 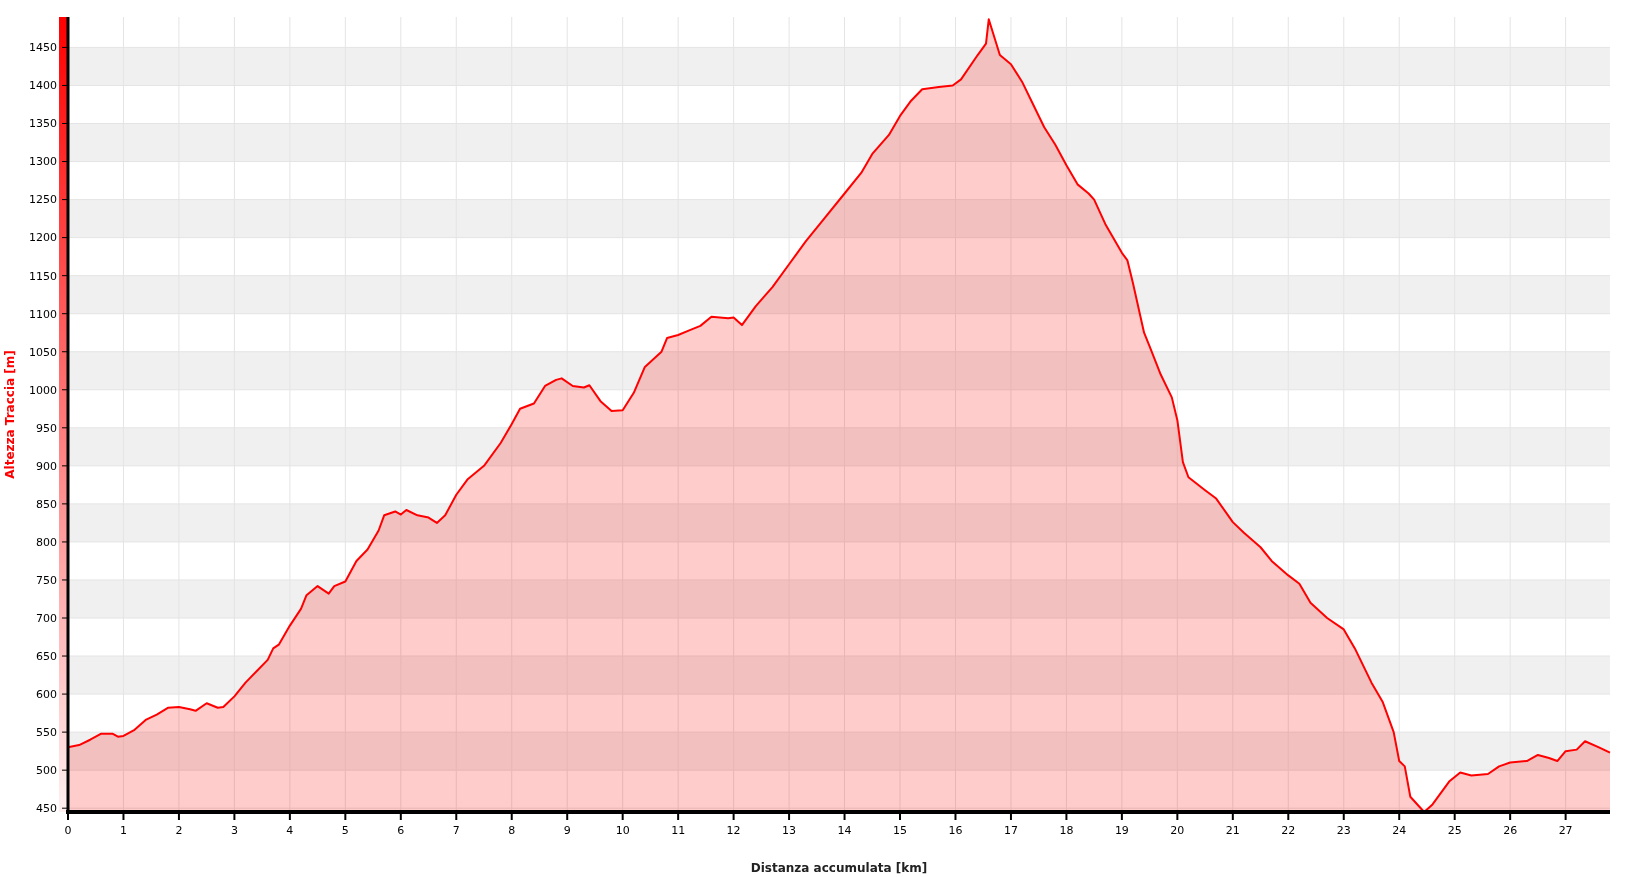 What do you see at coordinates (1343, 830) in the screenshot?
I see `x-tick-label: 23` at bounding box center [1343, 830].